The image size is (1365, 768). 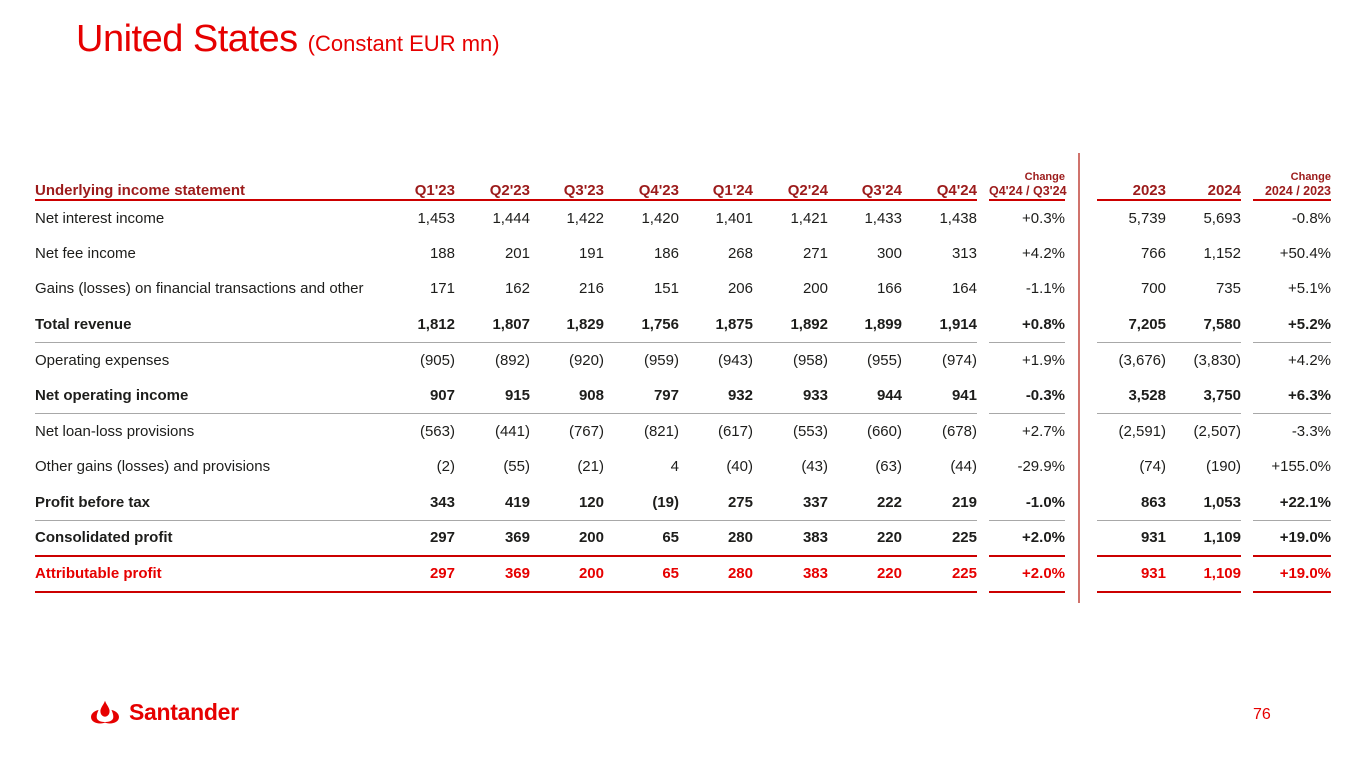 What do you see at coordinates (1292, 538) in the screenshot?
I see `cell-yoy-change: +19.0%` at bounding box center [1292, 538].